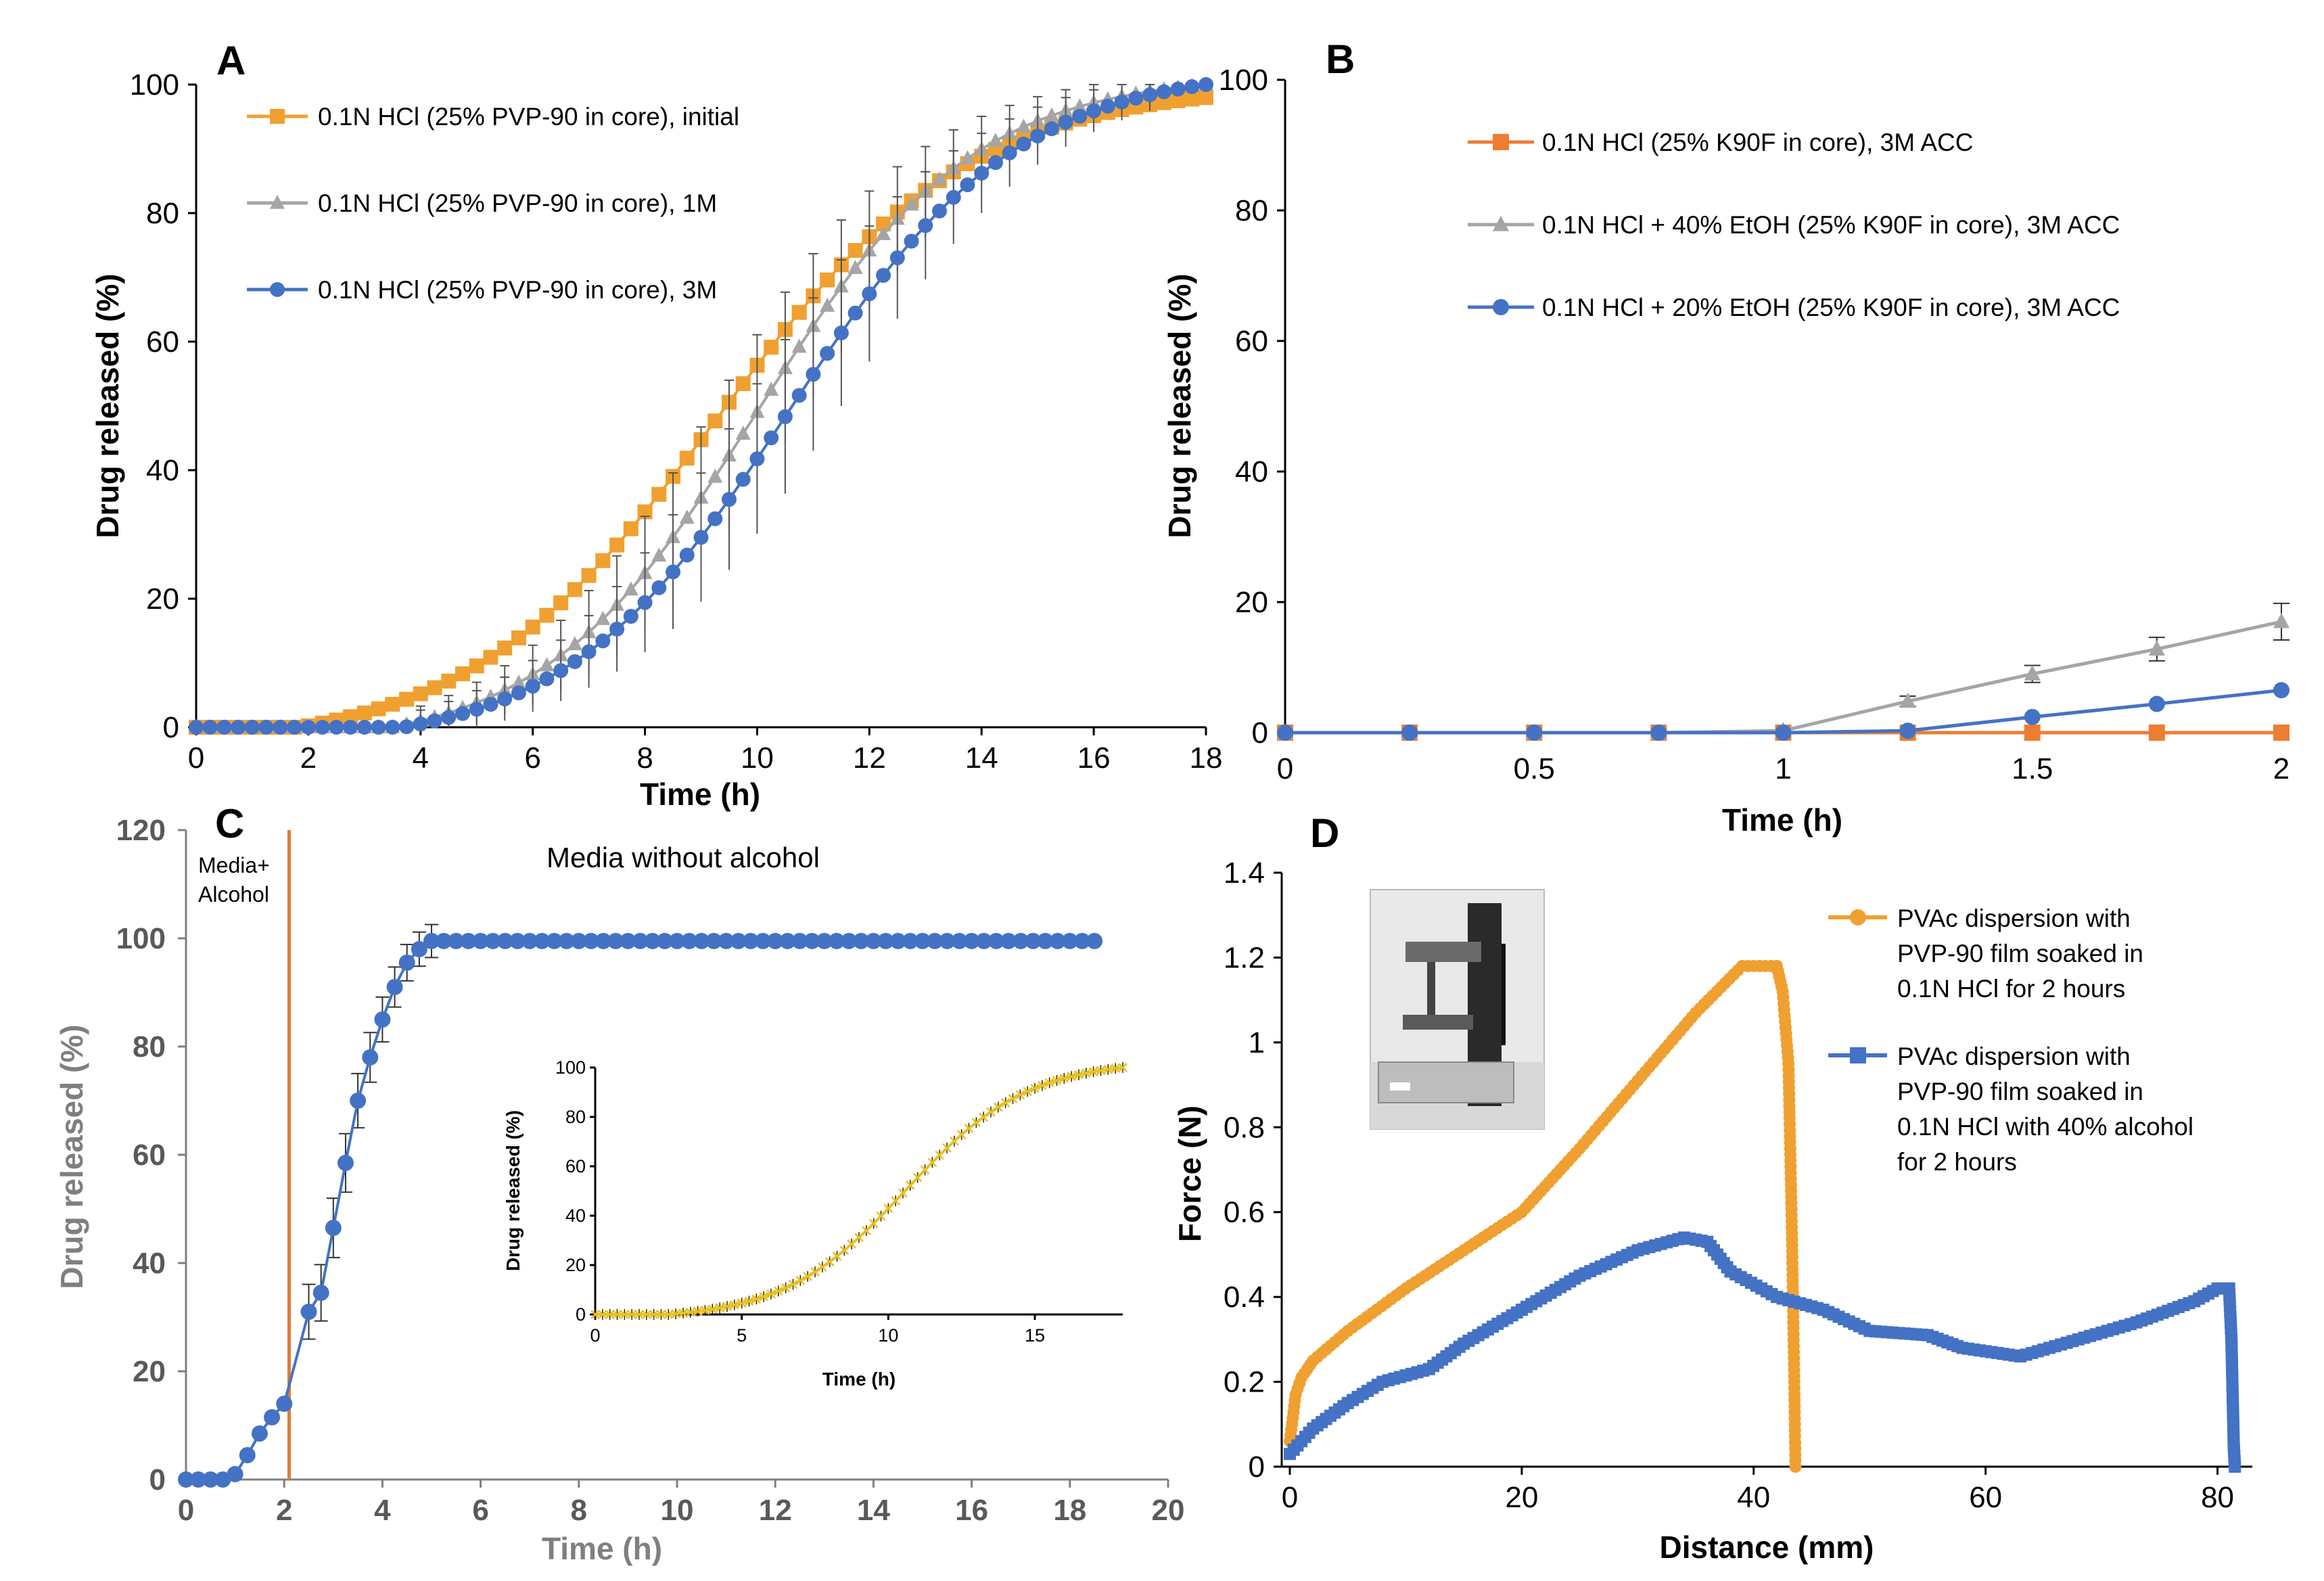 Image resolution: width=2324 pixels, height=1581 pixels. Describe the element at coordinates (1340, 59) in the screenshot. I see `panel-label: B` at that location.